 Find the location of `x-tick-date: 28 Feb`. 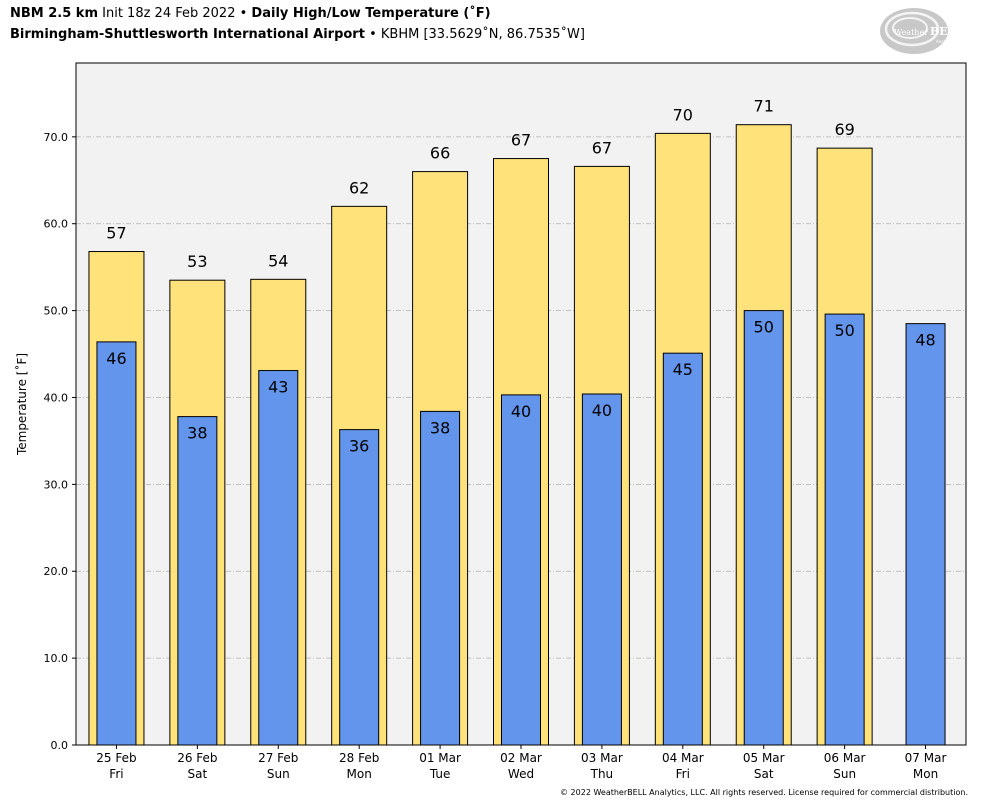

x-tick-date: 28 Feb is located at coordinates (359, 758).